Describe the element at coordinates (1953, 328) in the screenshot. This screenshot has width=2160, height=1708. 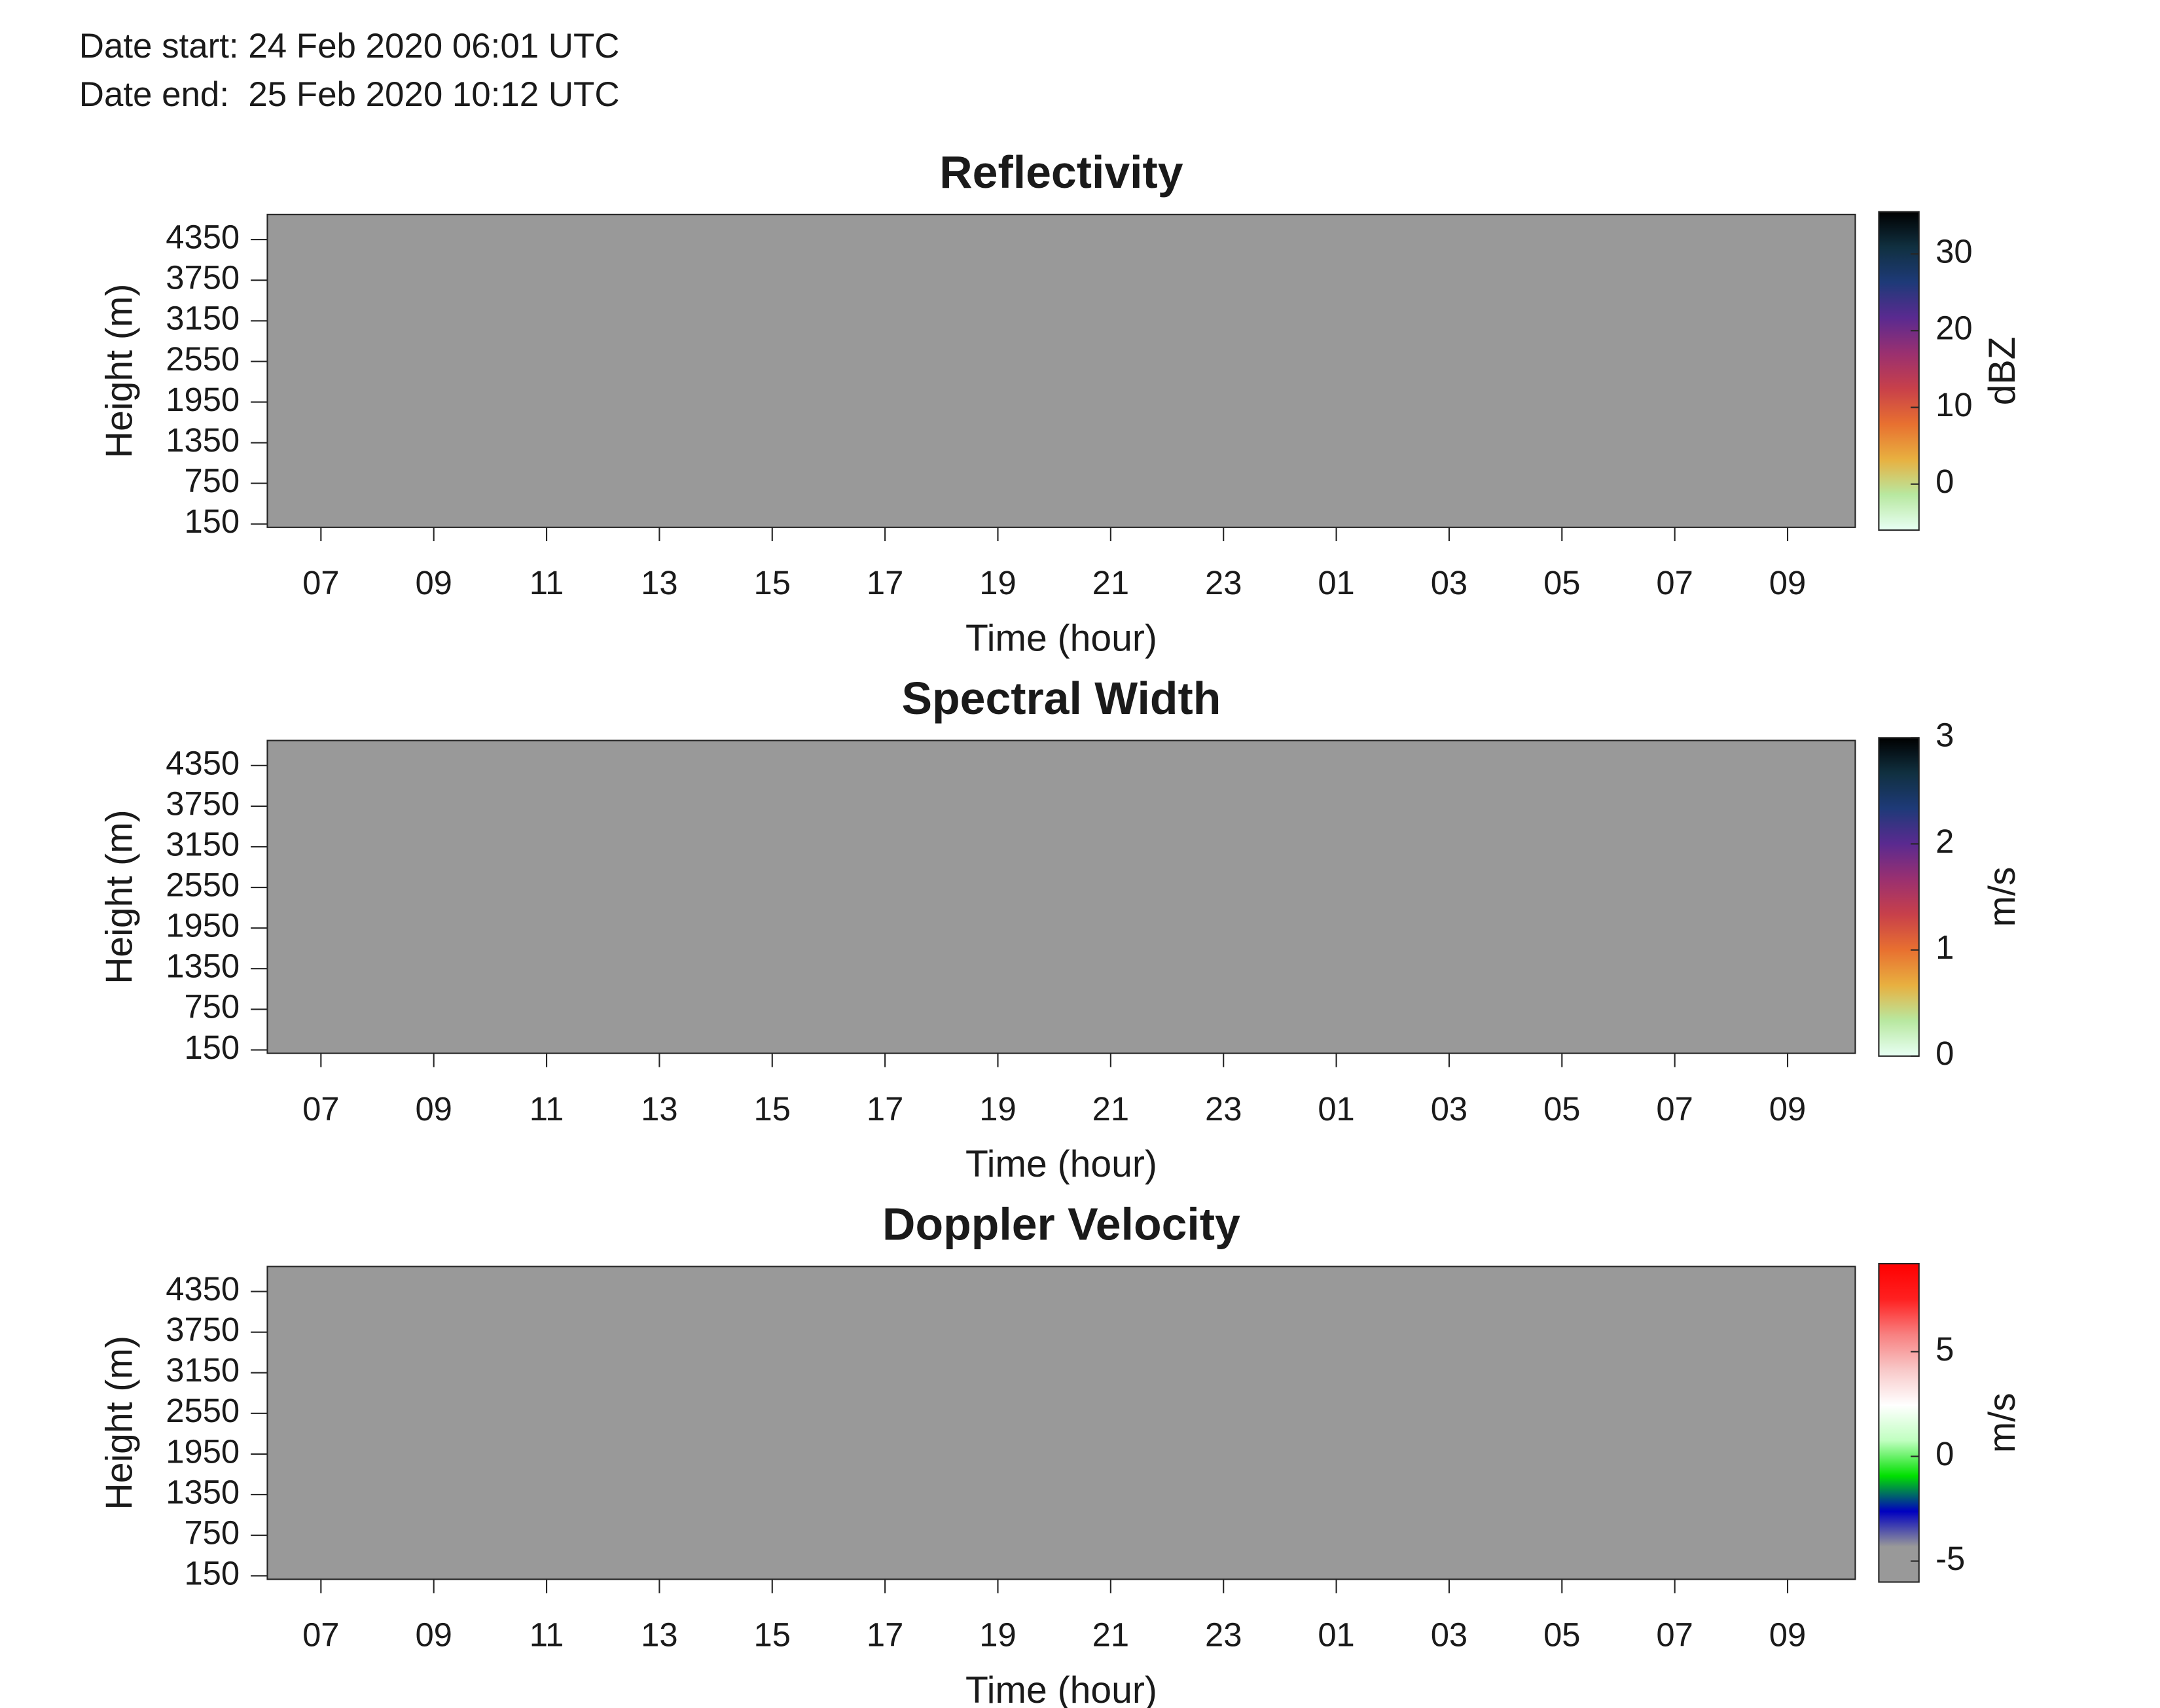
I see `colorbar-tick-label: 20` at that location.